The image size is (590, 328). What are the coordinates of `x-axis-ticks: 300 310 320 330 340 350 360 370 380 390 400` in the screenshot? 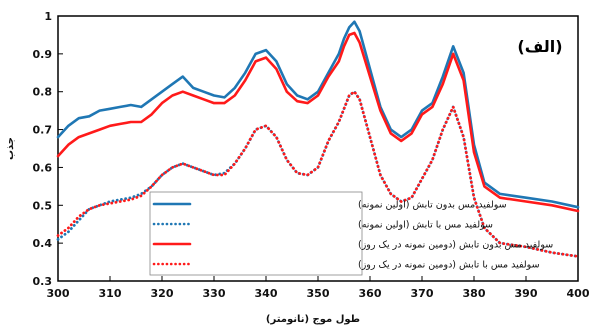 It's located at (318, 288).